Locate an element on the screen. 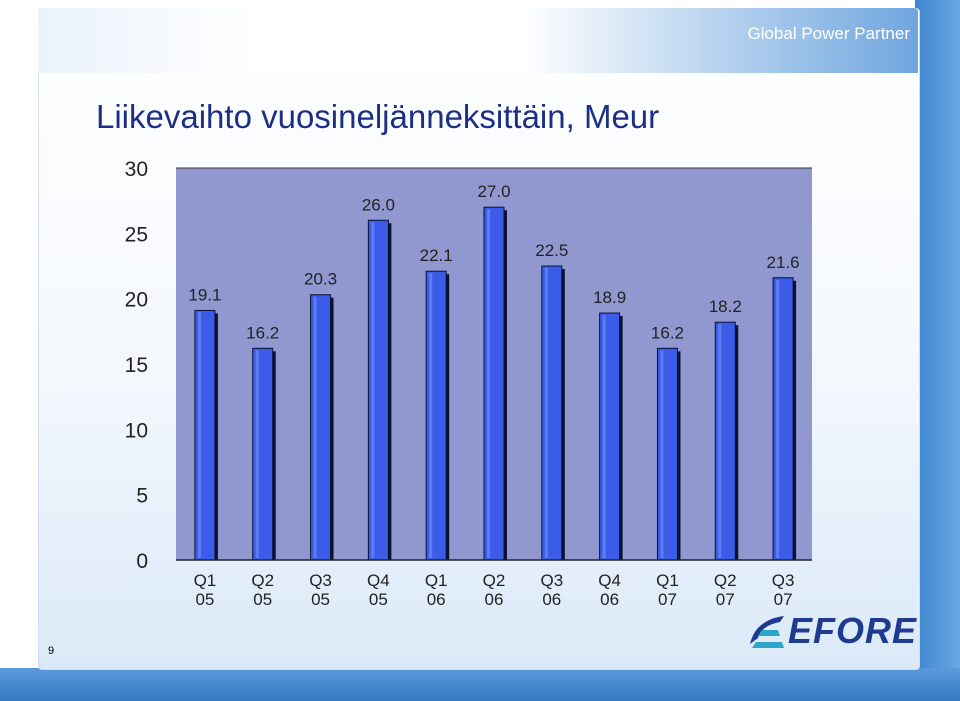  page-number: 9 is located at coordinates (51, 651).